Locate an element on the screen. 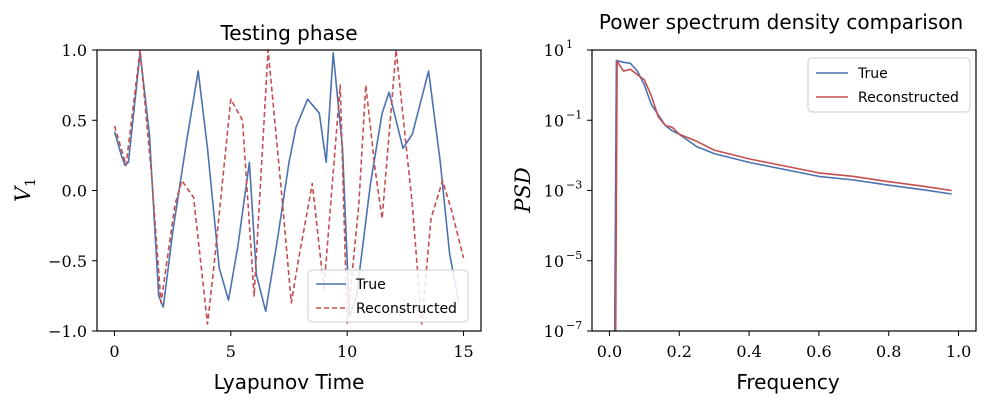  chart-1-title: Testing phase is located at coordinates (288, 33).